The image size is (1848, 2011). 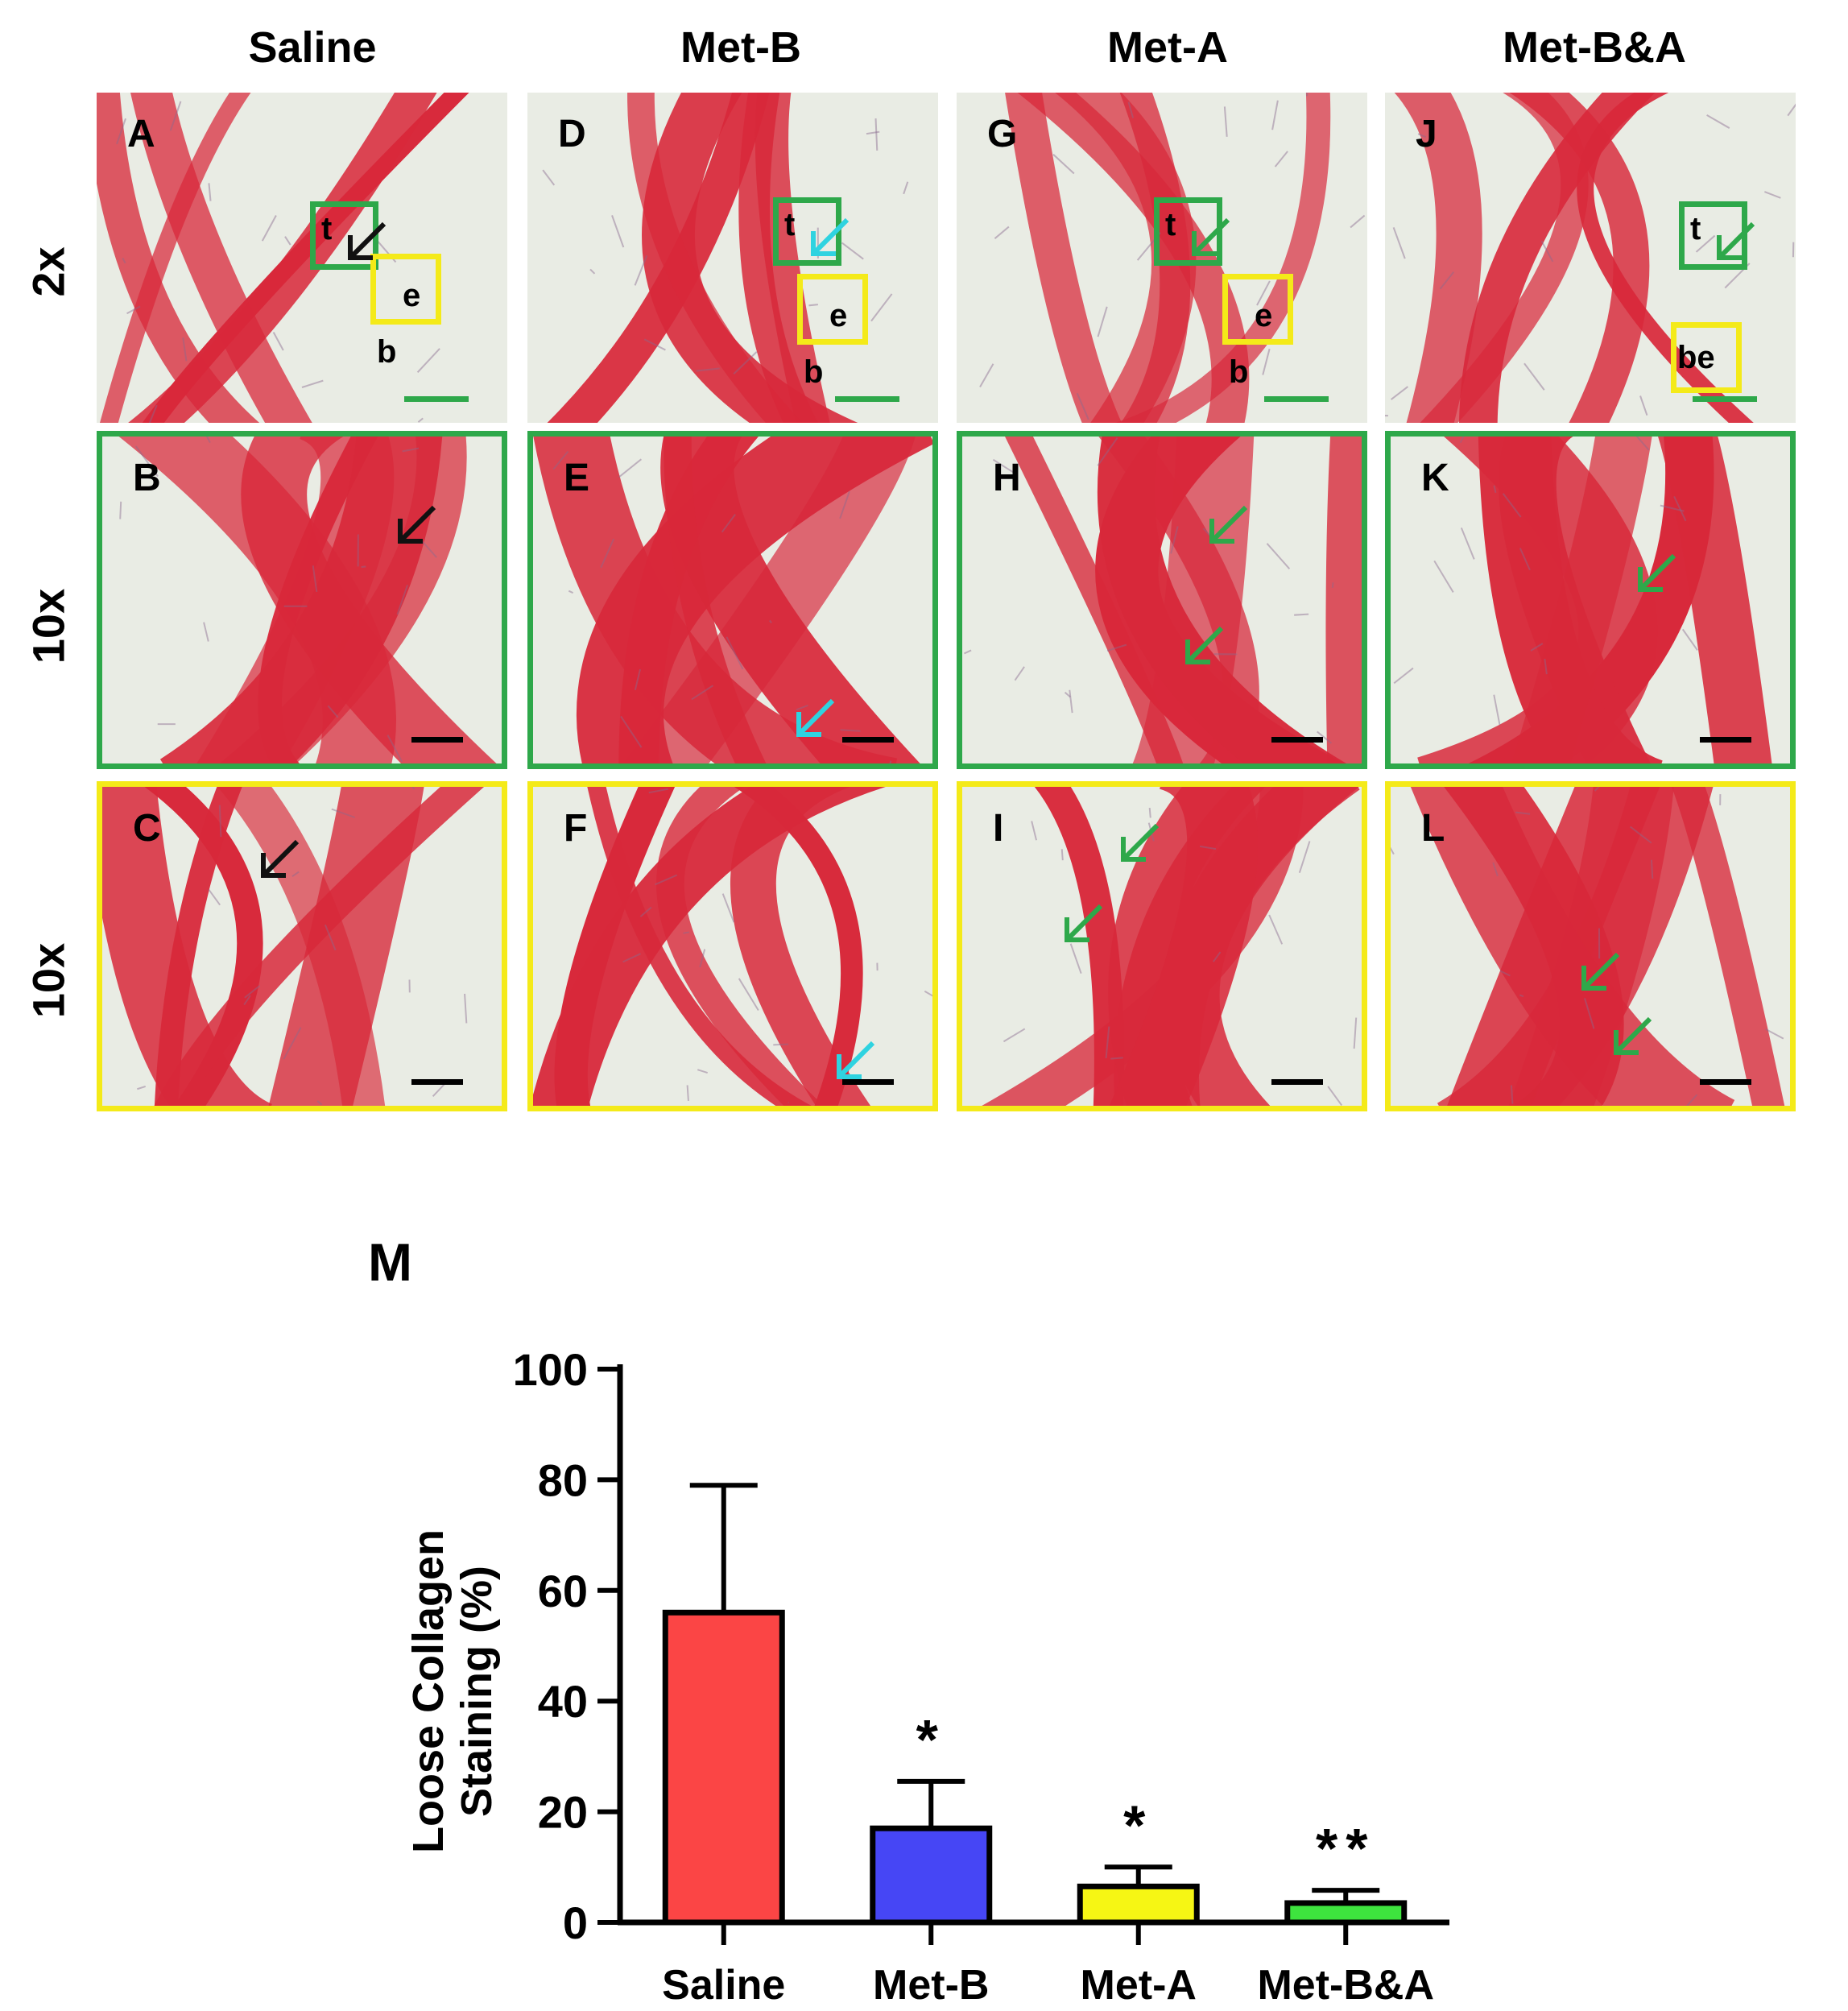 I want to click on bar-metb, so click(x=931, y=1875).